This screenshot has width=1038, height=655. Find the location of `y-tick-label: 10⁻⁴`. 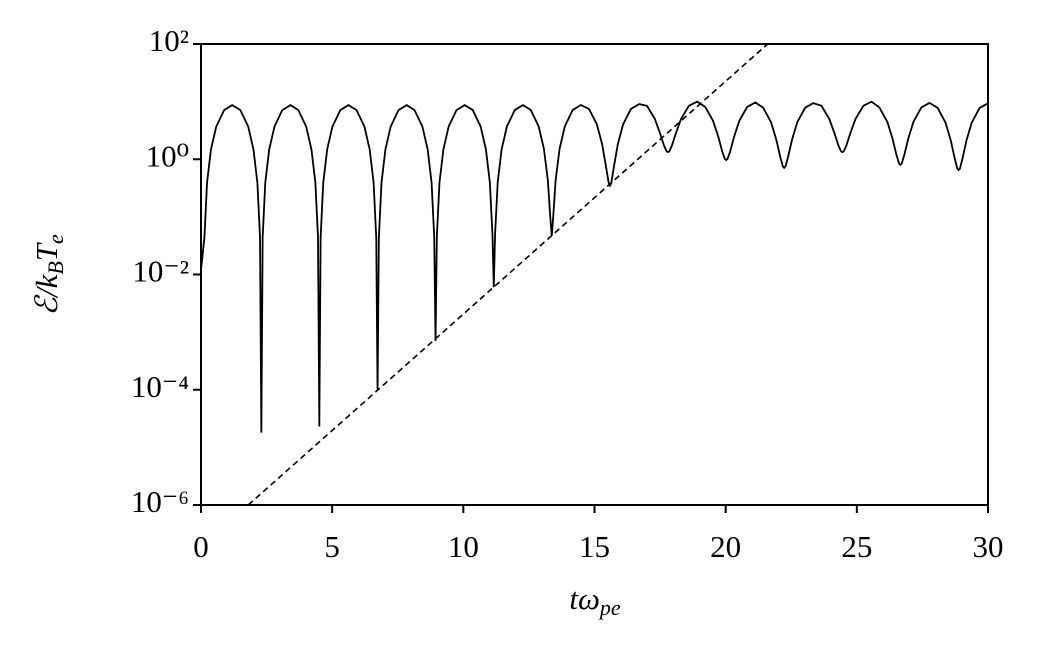

y-tick-label: 10⁻⁴ is located at coordinates (160, 386).